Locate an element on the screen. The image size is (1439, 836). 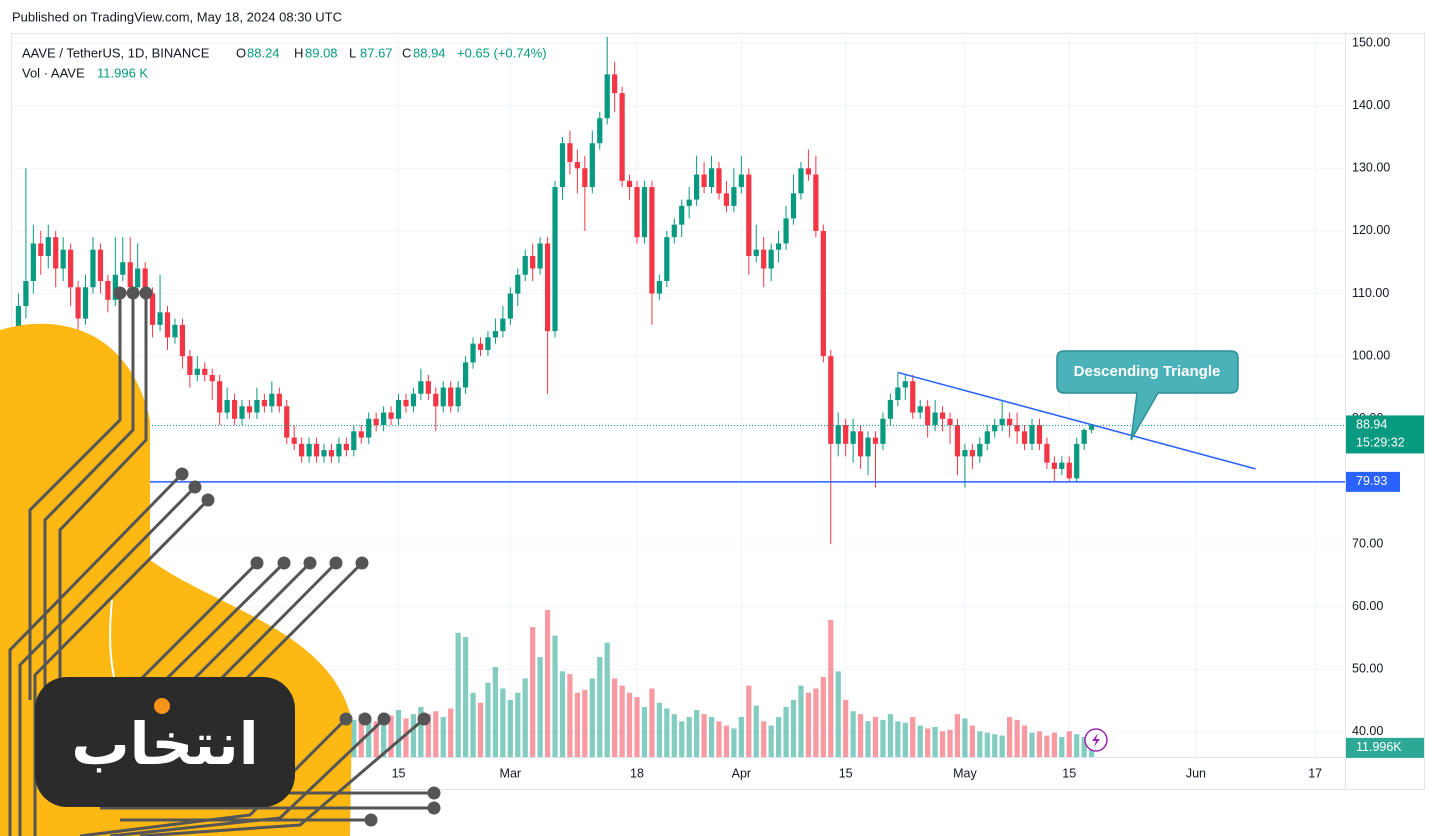
y-tick-label: 50.00 is located at coordinates (1367, 669).